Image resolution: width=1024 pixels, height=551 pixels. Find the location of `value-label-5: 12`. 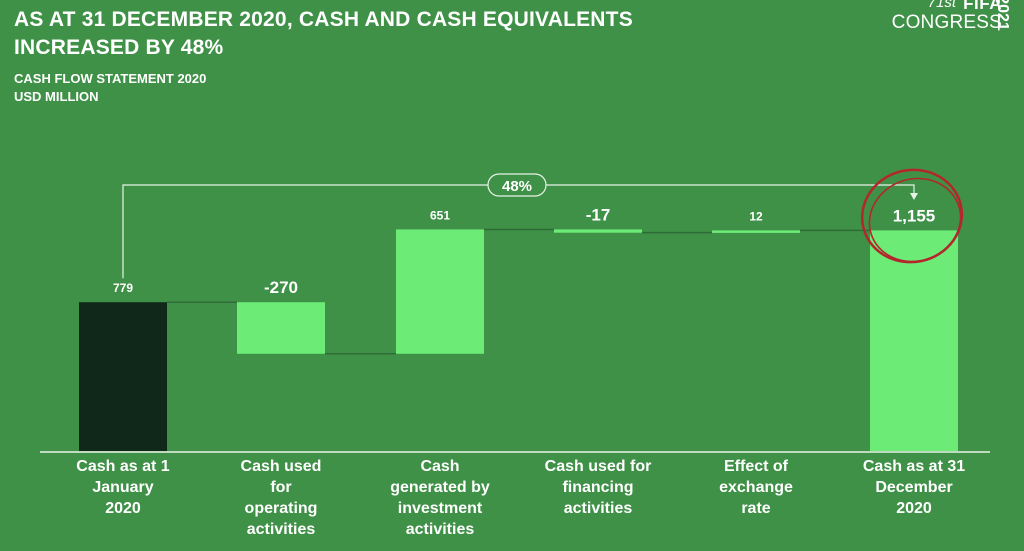

value-label-5: 12 is located at coordinates (756, 216).